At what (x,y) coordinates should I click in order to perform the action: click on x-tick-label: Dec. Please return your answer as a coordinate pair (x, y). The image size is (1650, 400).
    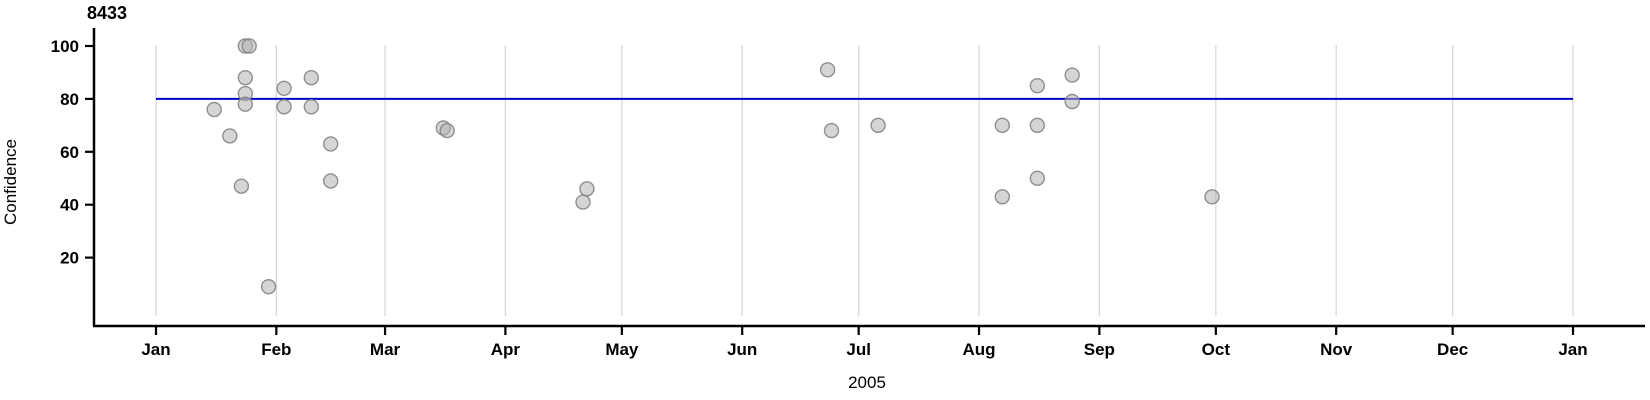
    Looking at the image, I should click on (1452, 349).